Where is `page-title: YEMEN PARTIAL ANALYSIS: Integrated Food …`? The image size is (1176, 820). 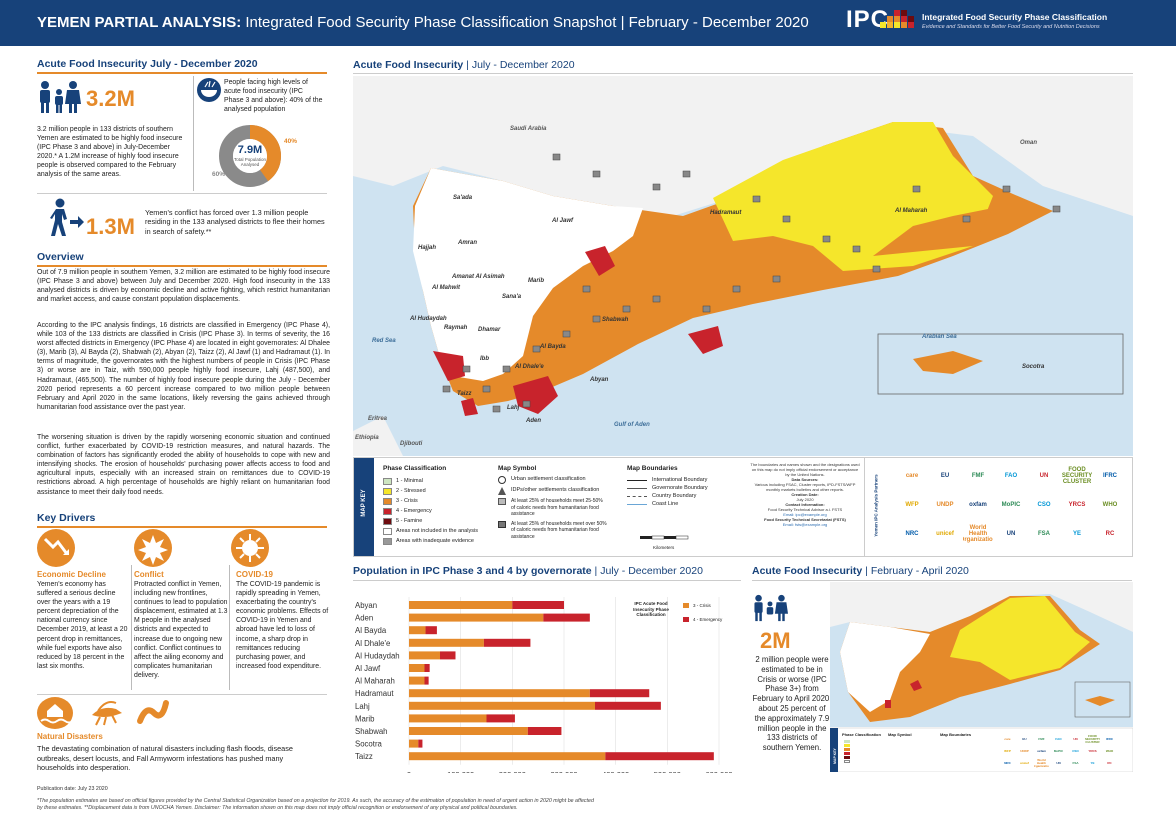 page-title: YEMEN PARTIAL ANALYSIS: Integrated Food … is located at coordinates (423, 22).